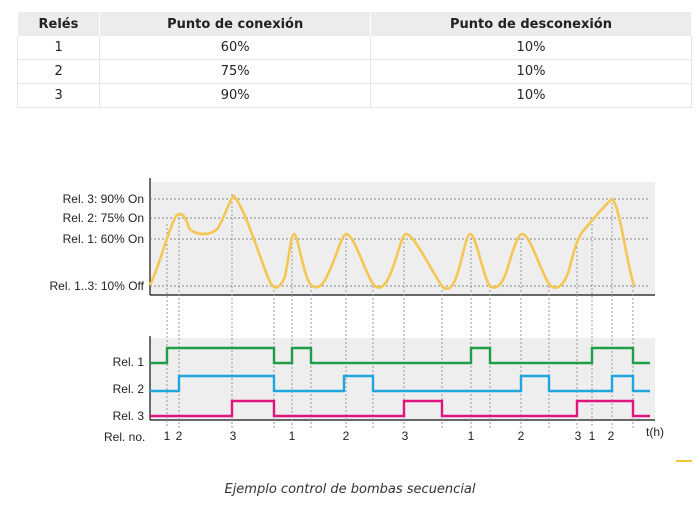  I want to click on decorative-dash, so click(684, 461).